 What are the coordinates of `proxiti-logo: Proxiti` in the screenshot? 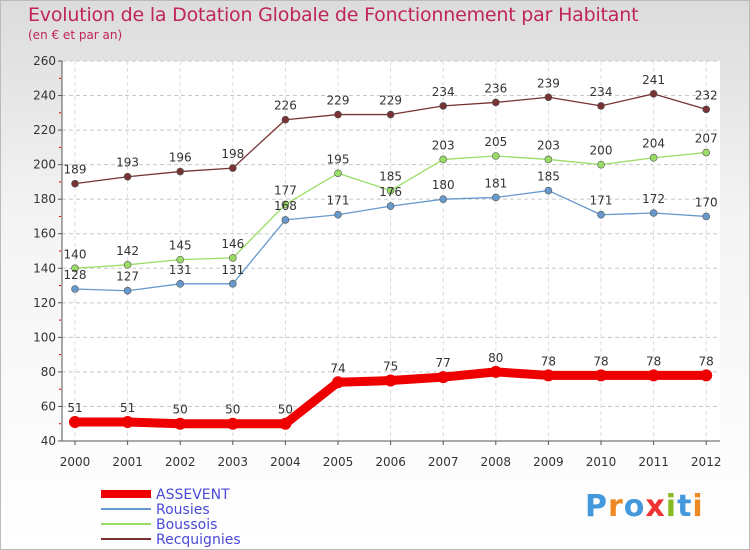 It's located at (644, 506).